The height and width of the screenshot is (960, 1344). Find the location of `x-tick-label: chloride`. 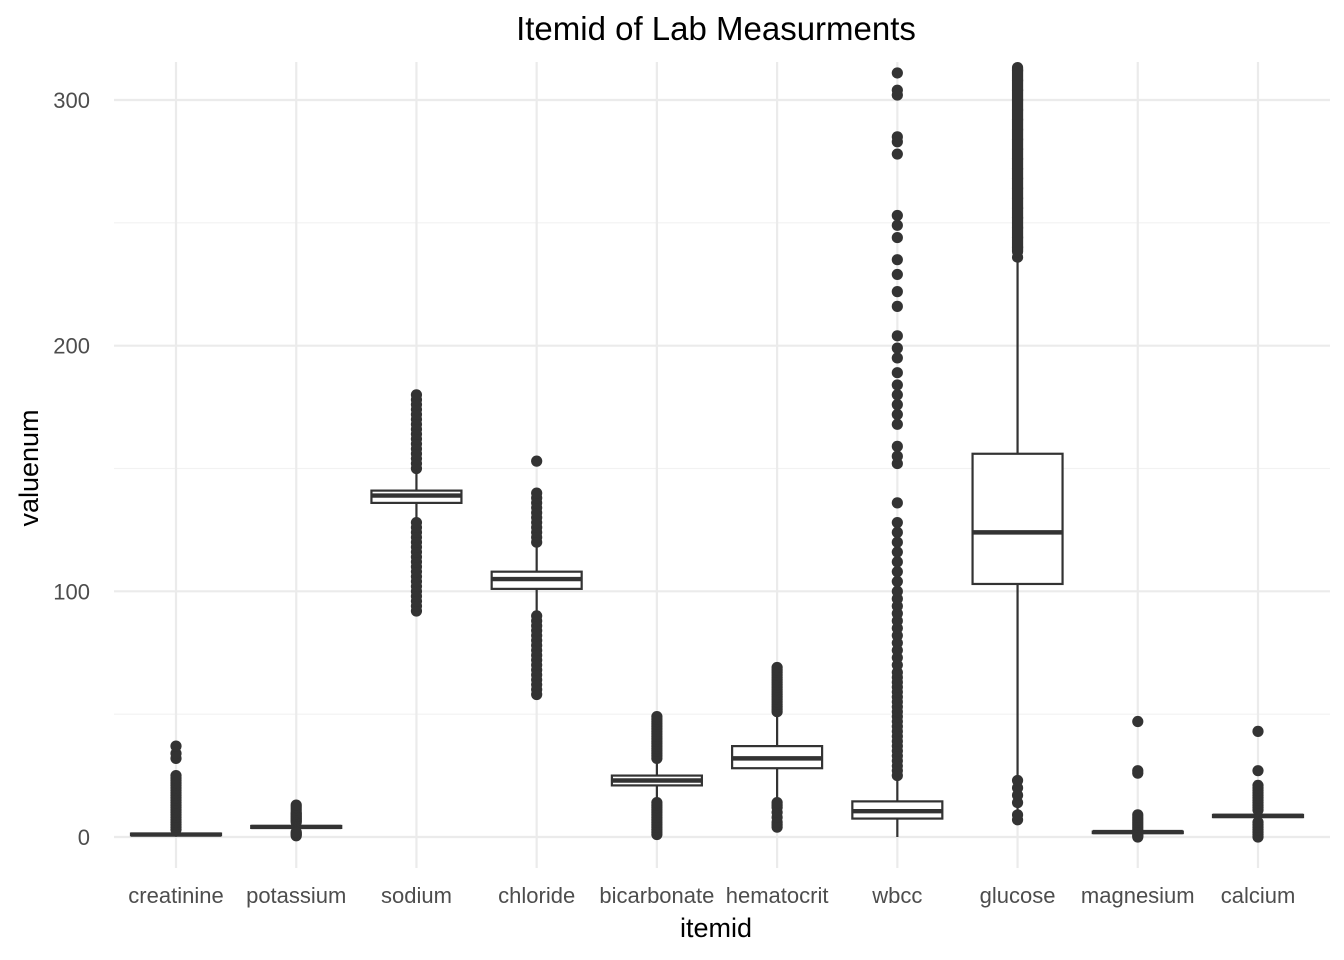

x-tick-label: chloride is located at coordinates (536, 895).